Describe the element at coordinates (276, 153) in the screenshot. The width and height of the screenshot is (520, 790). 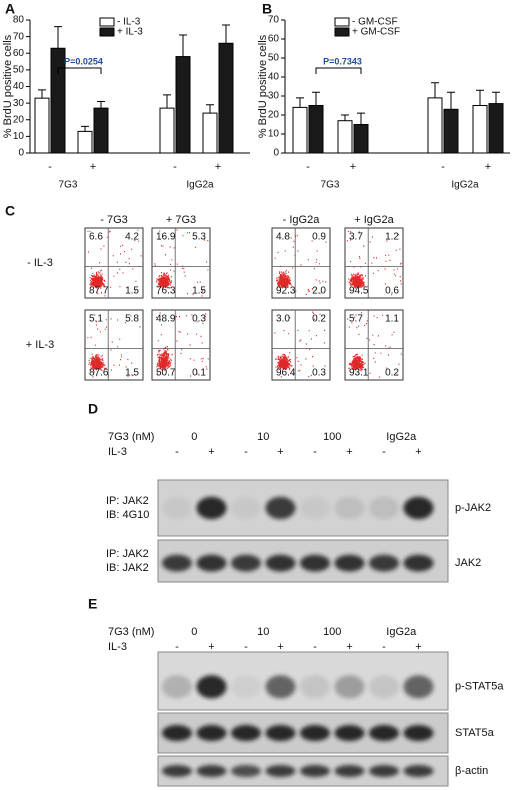
I see `y-tick-label: 0` at that location.